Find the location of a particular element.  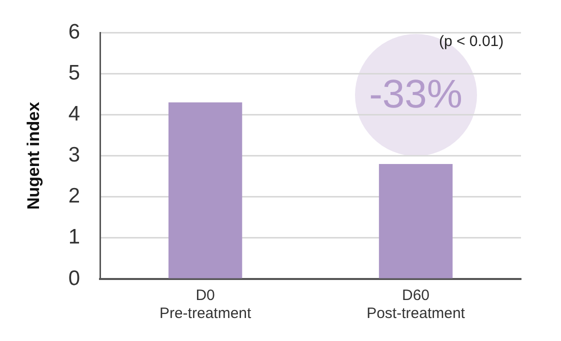

y-tick-label: 1 is located at coordinates (74, 237).